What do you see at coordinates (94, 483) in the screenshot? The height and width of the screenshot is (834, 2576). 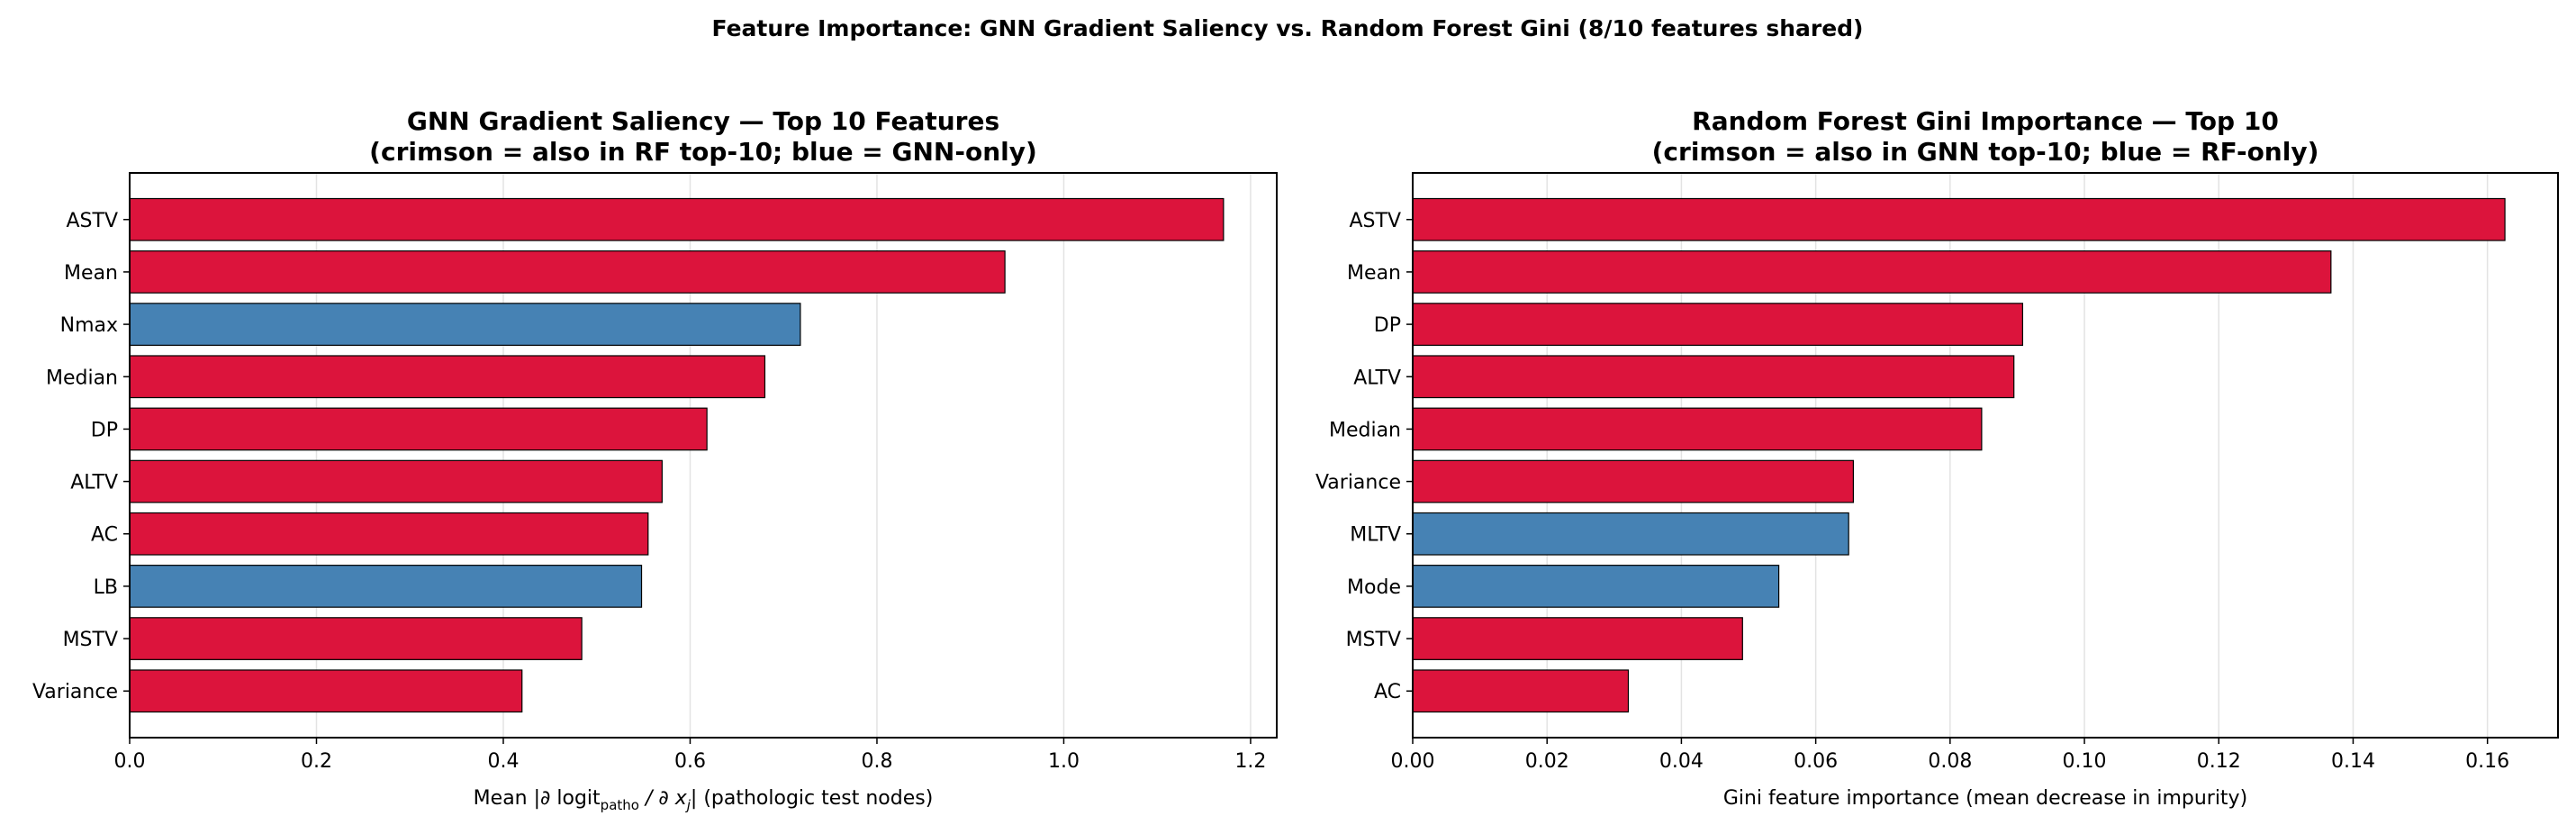 I see `gnn-ytick-label: ALTV` at bounding box center [94, 483].